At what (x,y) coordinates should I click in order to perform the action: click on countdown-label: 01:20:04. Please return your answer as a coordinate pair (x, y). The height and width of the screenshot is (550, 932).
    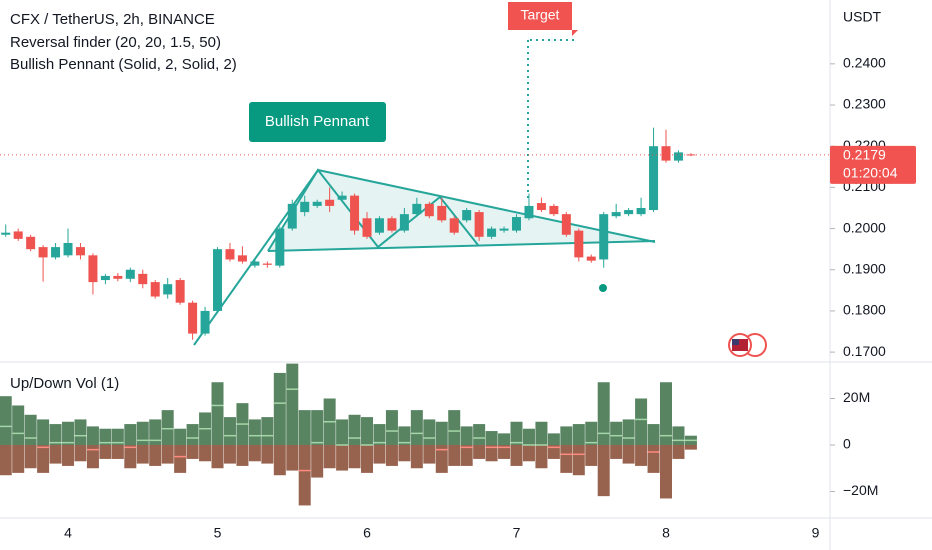
    Looking at the image, I should click on (870, 173).